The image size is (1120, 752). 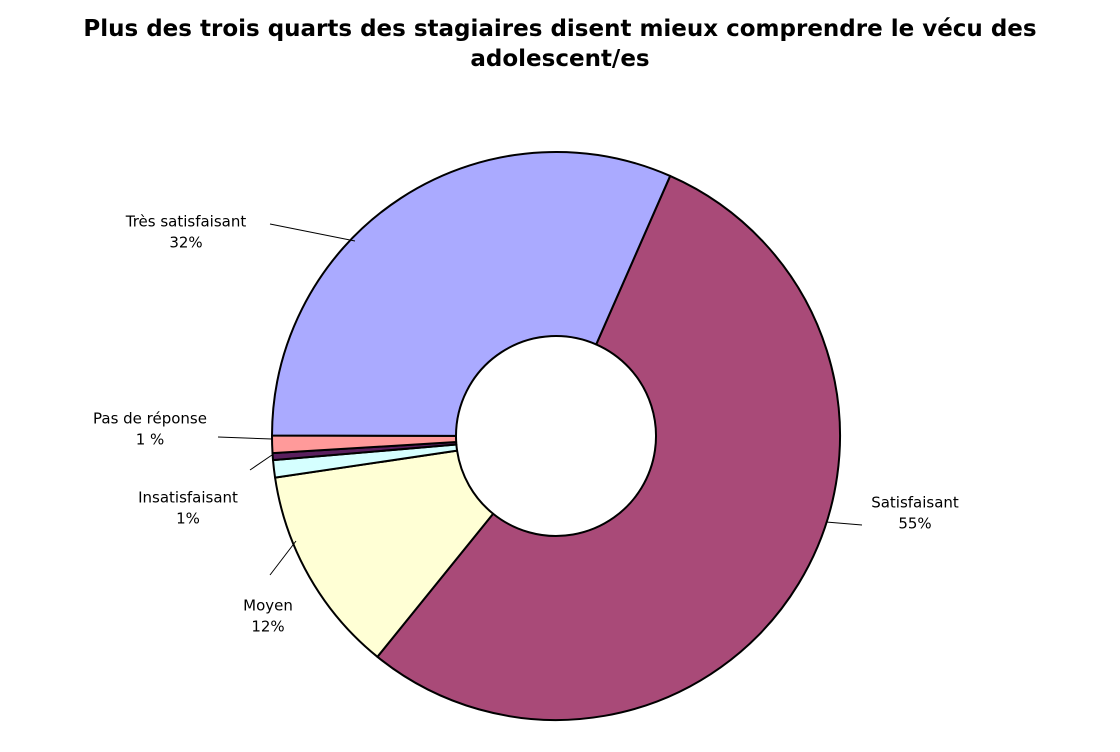 I want to click on slice-value-label: 1 %, so click(x=150, y=440).